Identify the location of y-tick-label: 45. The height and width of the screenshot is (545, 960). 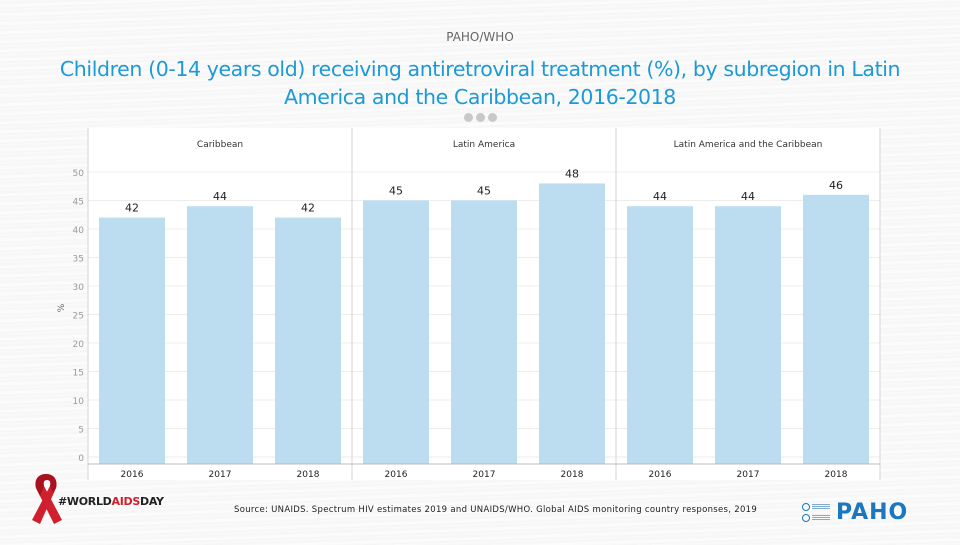
(78, 203).